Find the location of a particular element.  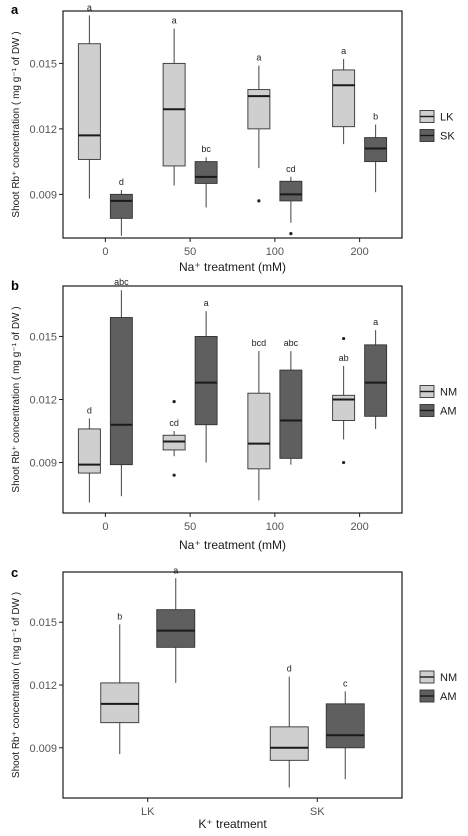

panel-letter: a is located at coordinates (15, 9).